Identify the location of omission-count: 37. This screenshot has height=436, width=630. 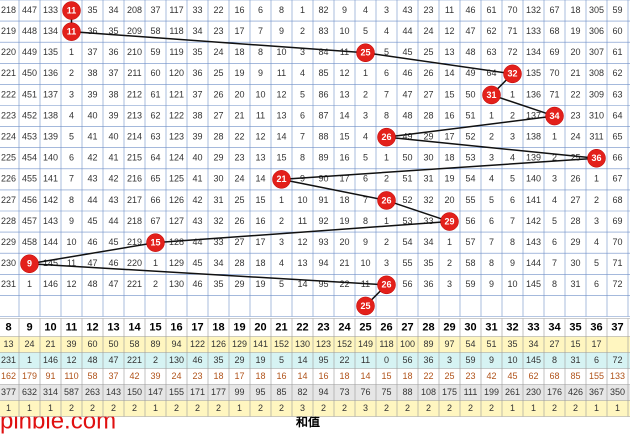
(92, 52).